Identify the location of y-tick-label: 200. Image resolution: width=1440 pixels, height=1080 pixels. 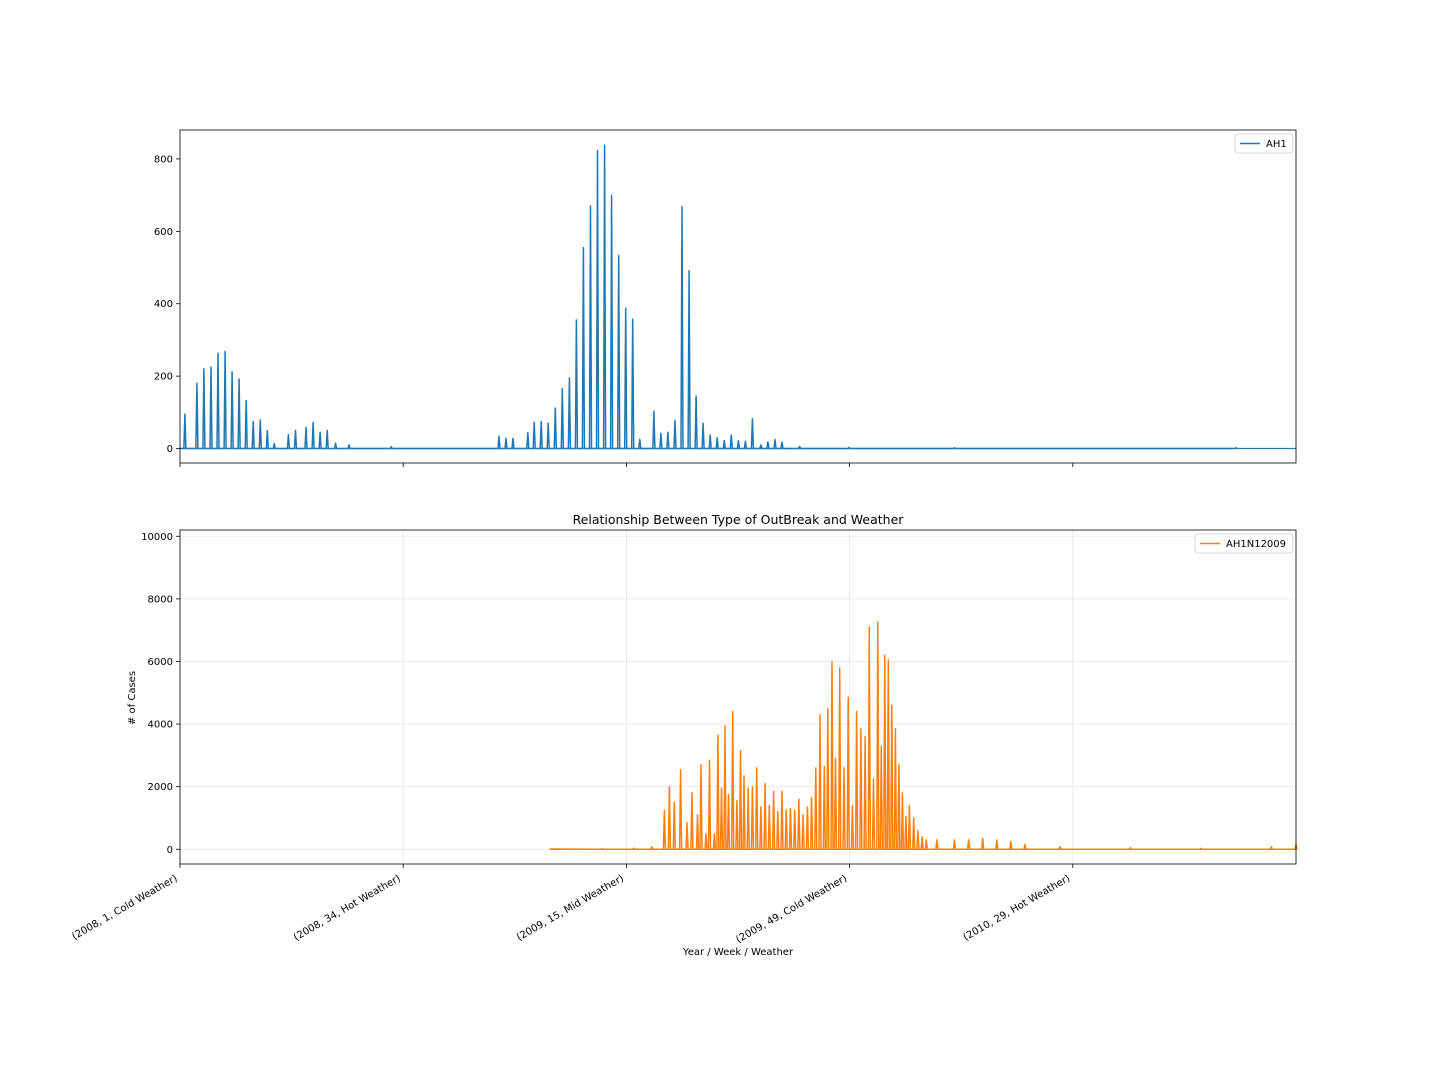
(163, 377).